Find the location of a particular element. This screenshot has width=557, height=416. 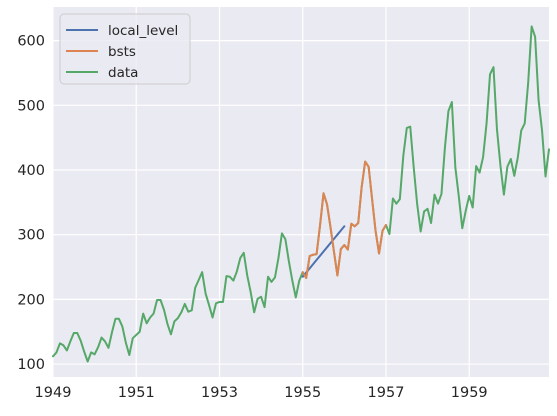

legend: local_level bsts data is located at coordinates (125, 49).